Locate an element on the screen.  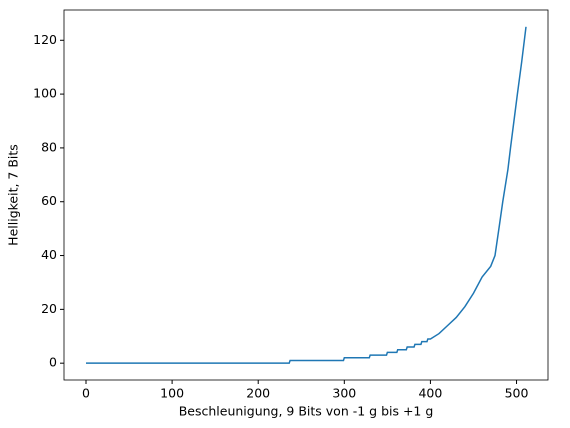
x-tick-label: 200 is located at coordinates (258, 393).